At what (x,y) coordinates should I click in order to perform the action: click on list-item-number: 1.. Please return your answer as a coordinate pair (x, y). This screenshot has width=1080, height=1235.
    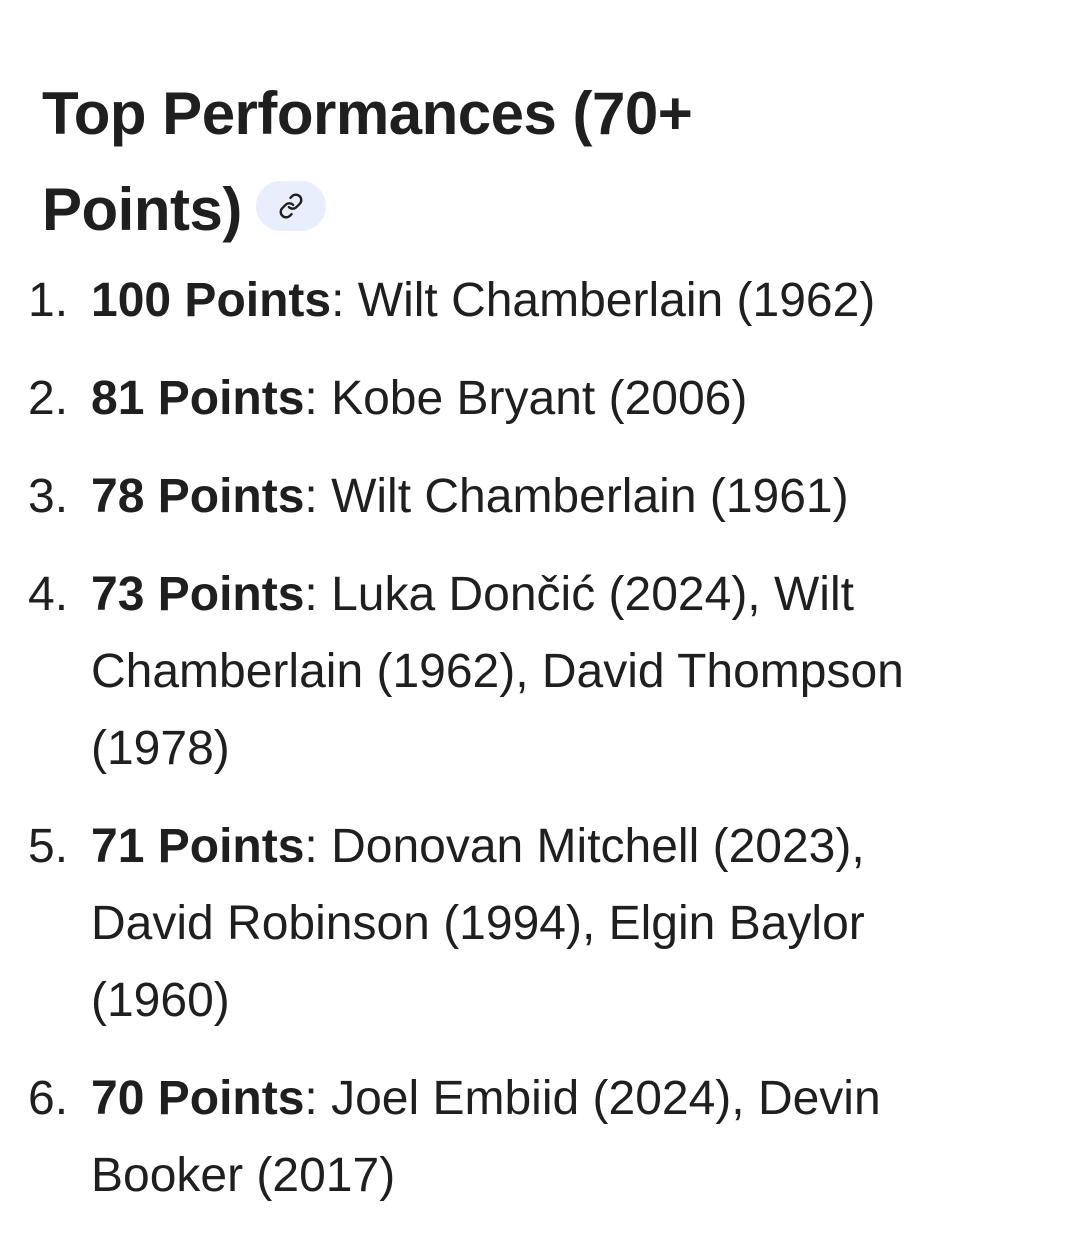
    Looking at the image, I should click on (48, 300).